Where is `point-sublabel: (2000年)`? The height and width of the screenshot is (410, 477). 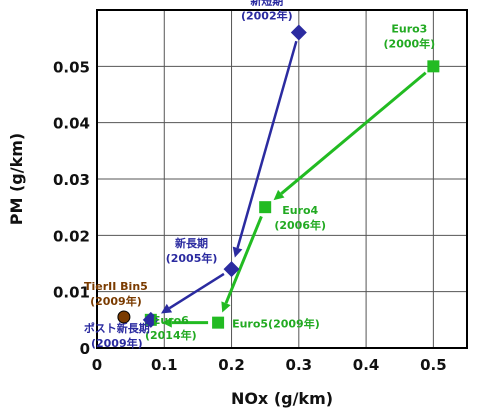 point-sublabel: (2000年) is located at coordinates (410, 43).